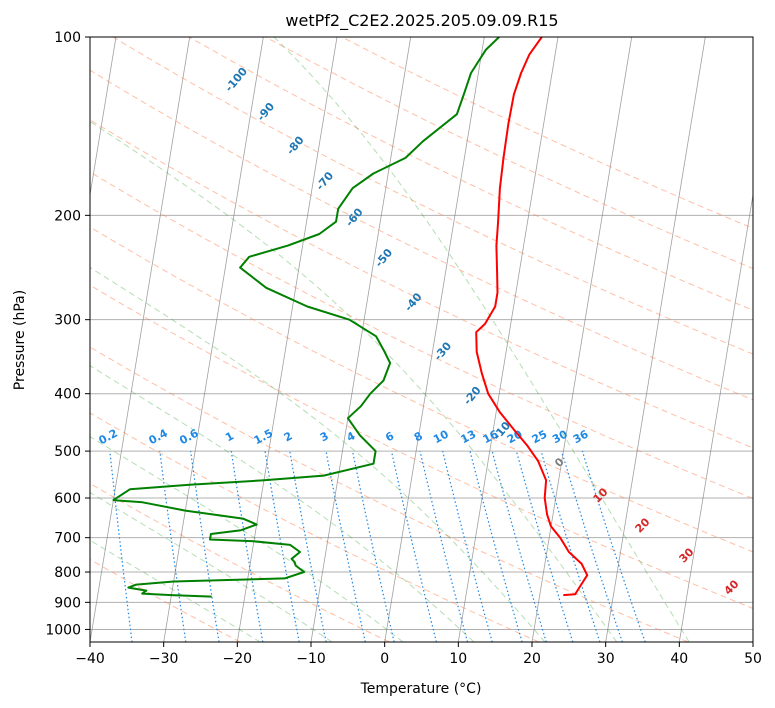  What do you see at coordinates (67, 334) in the screenshot?
I see `y-axis: 100 200 300 400 500 600 700 800 900 1000` at bounding box center [67, 334].